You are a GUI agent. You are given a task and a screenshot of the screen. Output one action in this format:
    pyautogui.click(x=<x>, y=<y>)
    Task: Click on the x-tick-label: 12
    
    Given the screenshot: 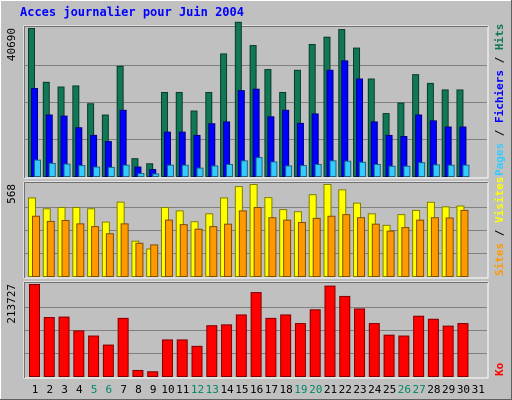 What is the action you would take?
    pyautogui.click(x=197, y=389)
    